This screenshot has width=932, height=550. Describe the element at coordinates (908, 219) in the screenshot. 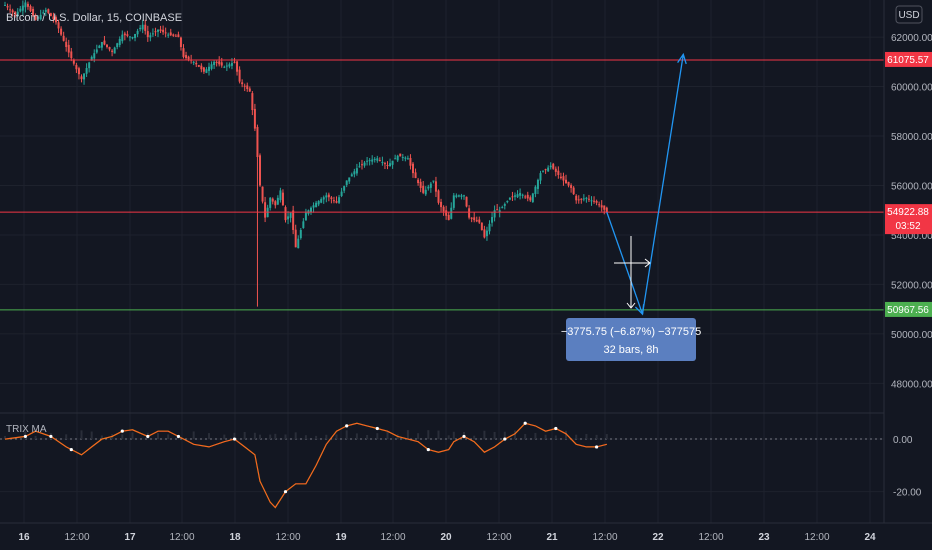

I see `price-level-tag` at that location.